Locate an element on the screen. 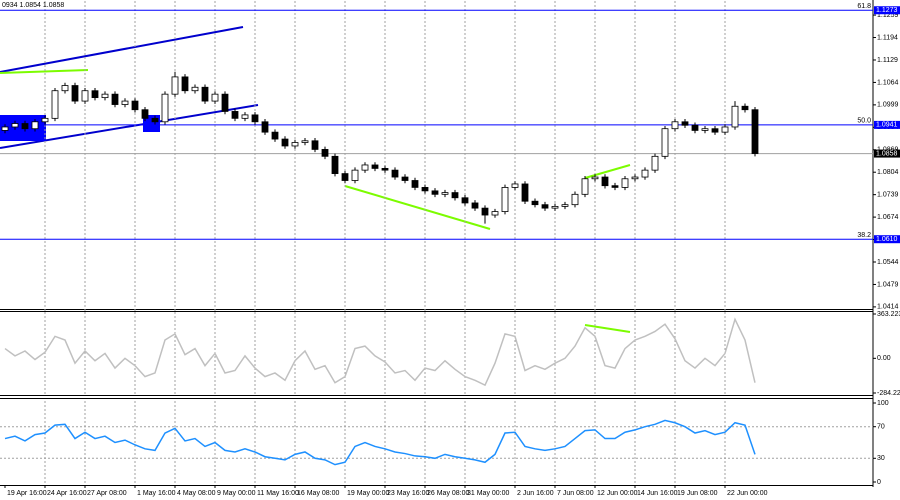 Image resolution: width=900 pixels, height=500 pixels. x-tick-label: 7 Jun 08:00 is located at coordinates (575, 493).